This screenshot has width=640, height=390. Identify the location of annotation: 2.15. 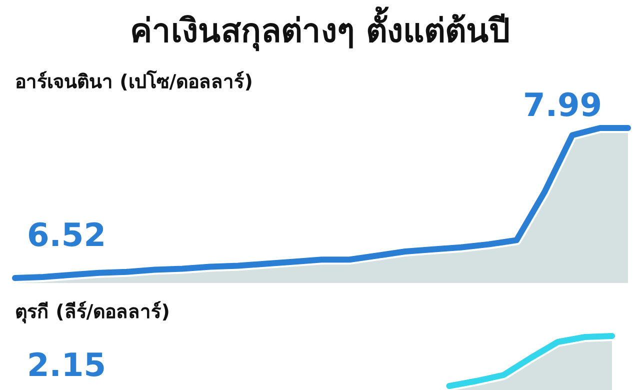
(66, 365).